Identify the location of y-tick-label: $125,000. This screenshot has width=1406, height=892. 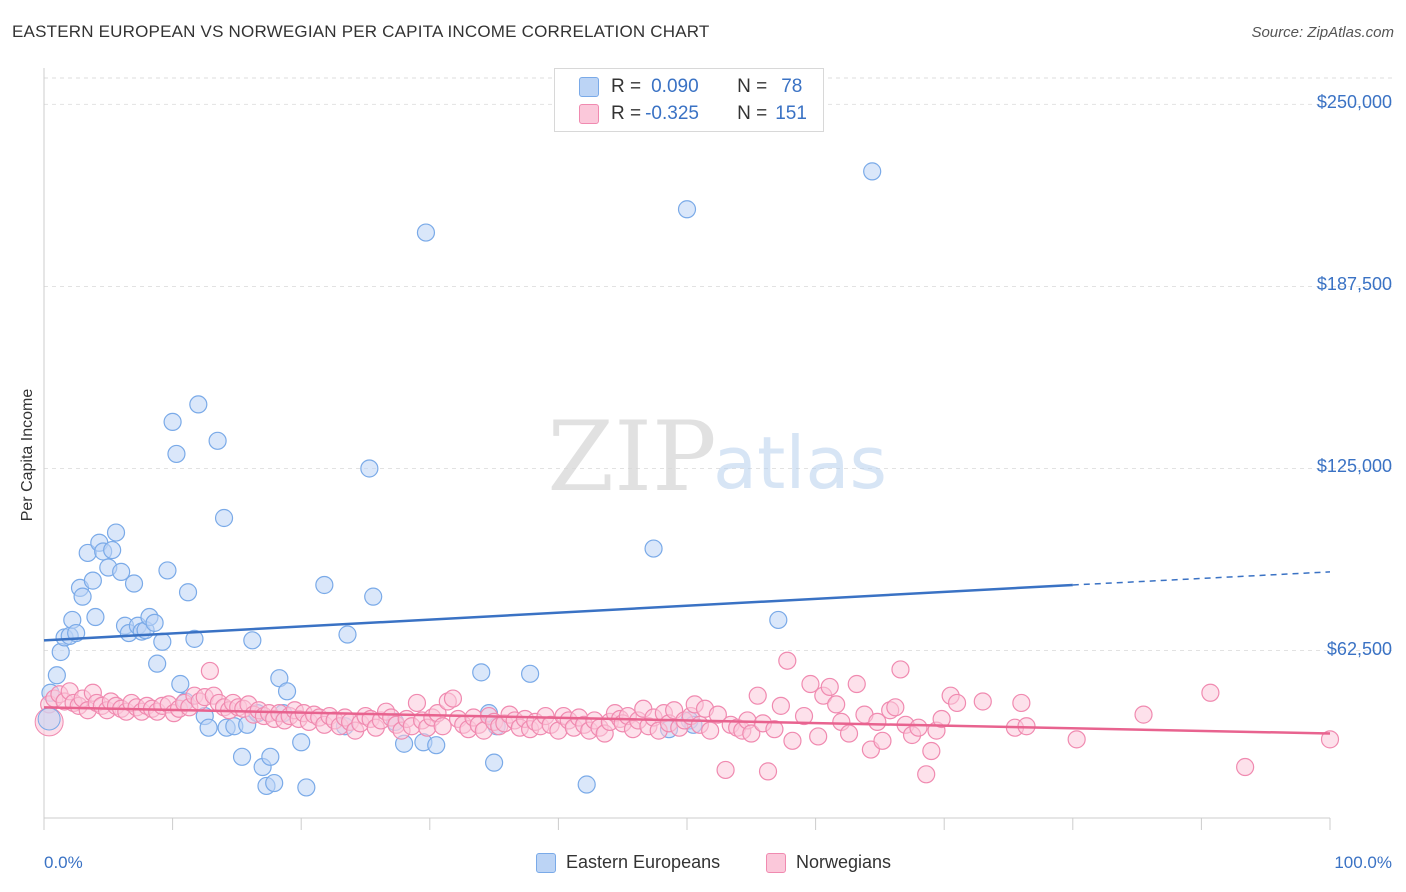
(1354, 466).